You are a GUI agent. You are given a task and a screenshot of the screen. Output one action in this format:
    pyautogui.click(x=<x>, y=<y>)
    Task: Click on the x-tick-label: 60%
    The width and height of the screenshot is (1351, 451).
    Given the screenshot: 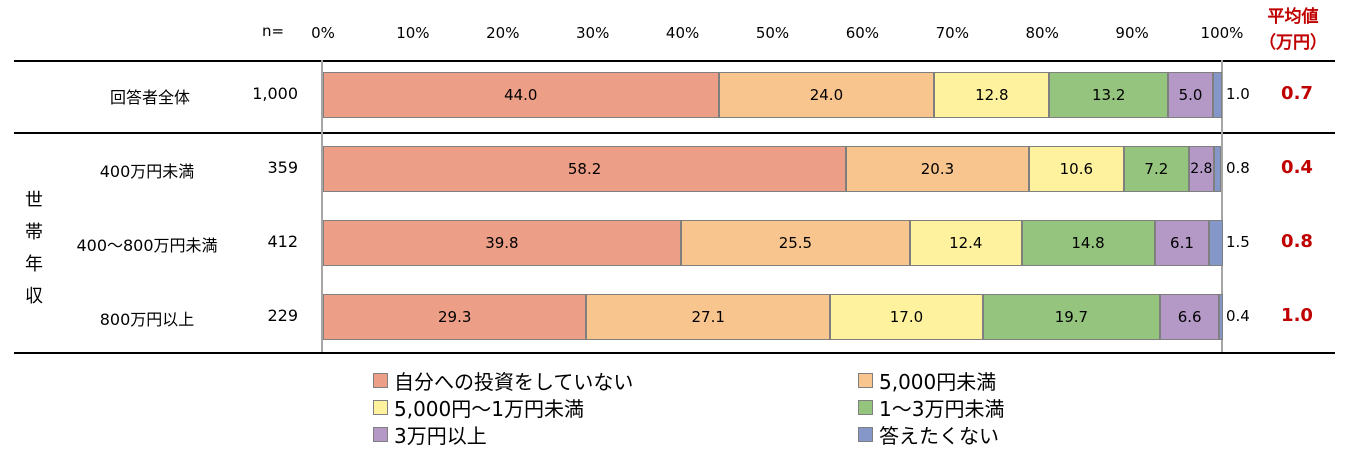 What is the action you would take?
    pyautogui.click(x=862, y=33)
    